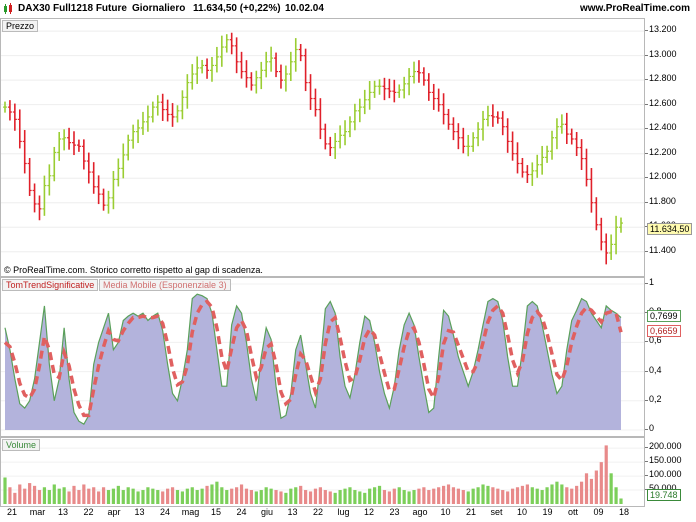 This screenshot has height=522, width=696. I want to click on volume-tick-label: 50.000, so click(661, 488).